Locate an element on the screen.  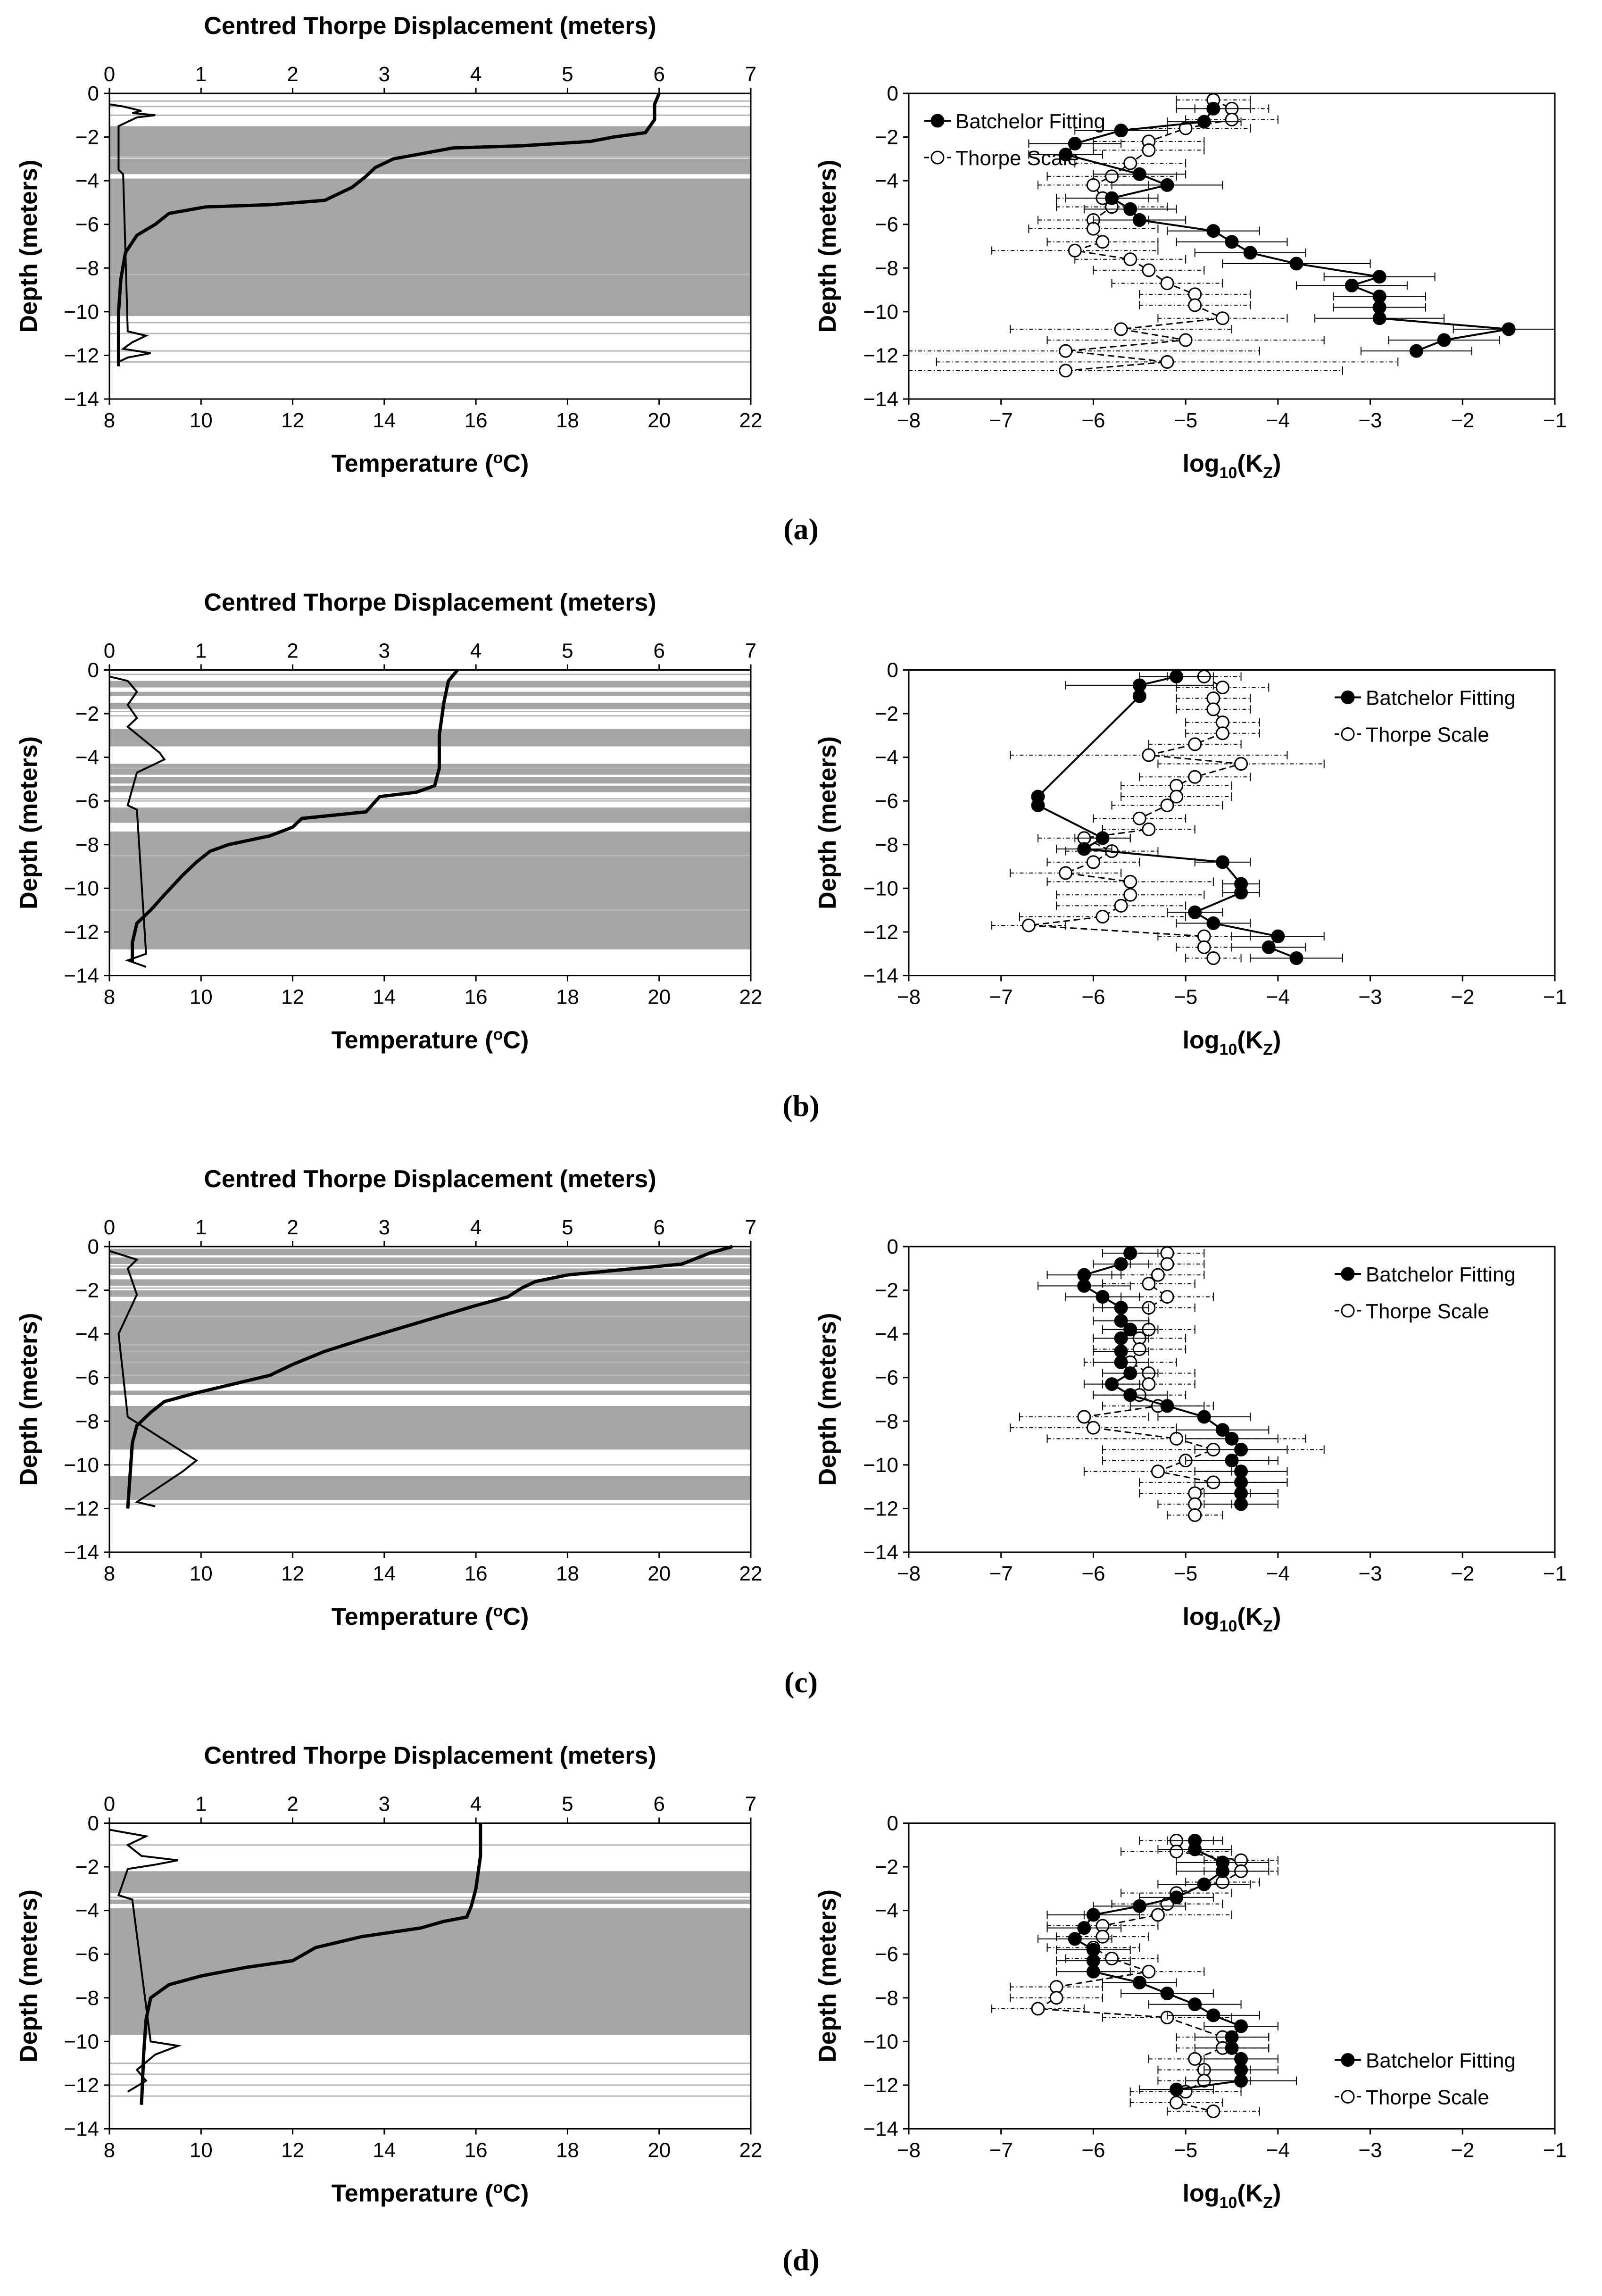
x2-tick-label: 6 is located at coordinates (658, 74).